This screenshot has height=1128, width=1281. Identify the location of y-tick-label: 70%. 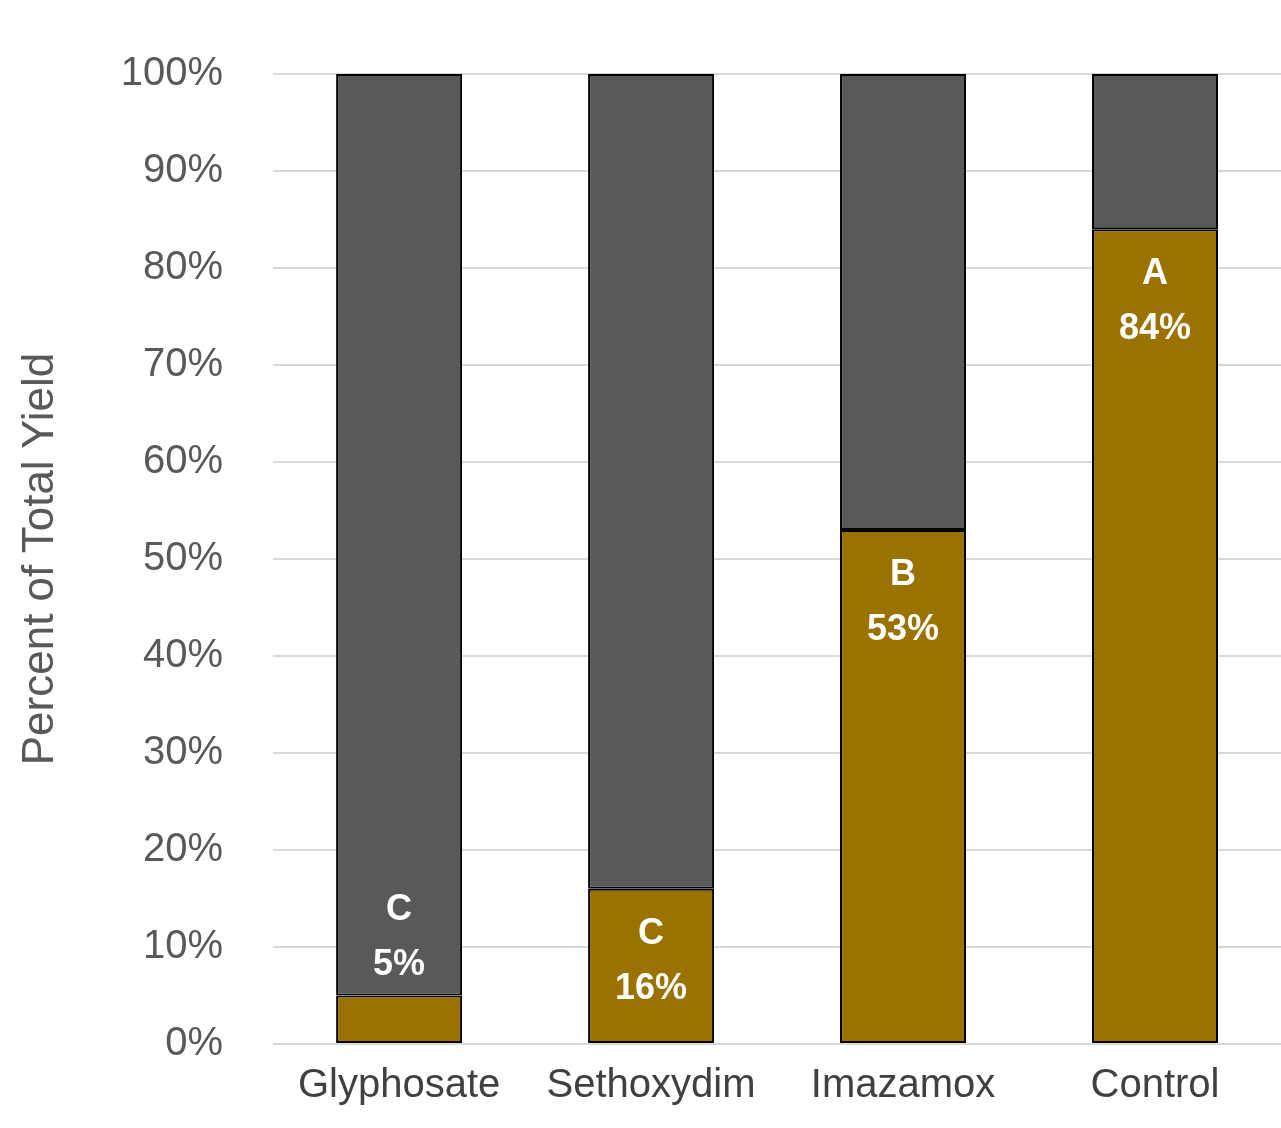
(183, 362).